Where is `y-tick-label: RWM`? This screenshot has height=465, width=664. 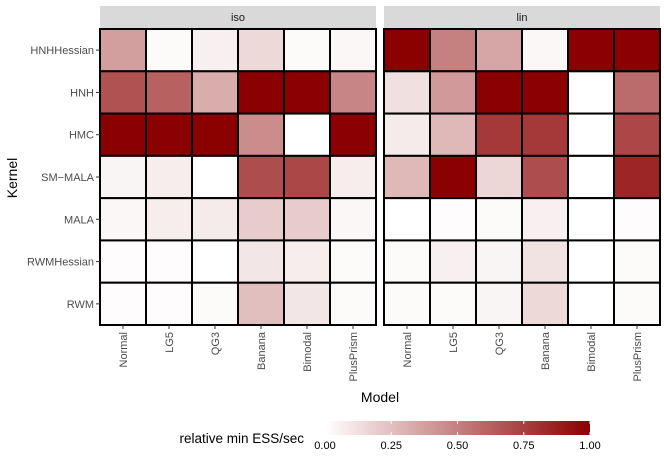 y-tick-label: RWM is located at coordinates (80, 305).